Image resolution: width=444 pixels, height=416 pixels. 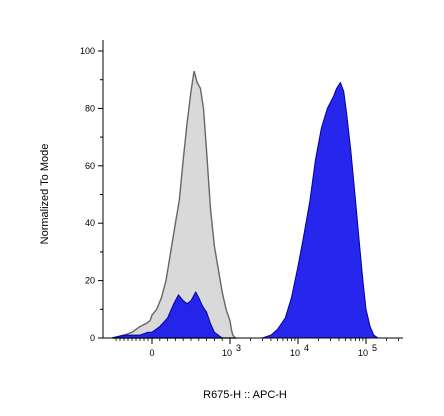 What do you see at coordinates (87, 51) in the screenshot?
I see `y-tick-label-100: 100` at bounding box center [87, 51].